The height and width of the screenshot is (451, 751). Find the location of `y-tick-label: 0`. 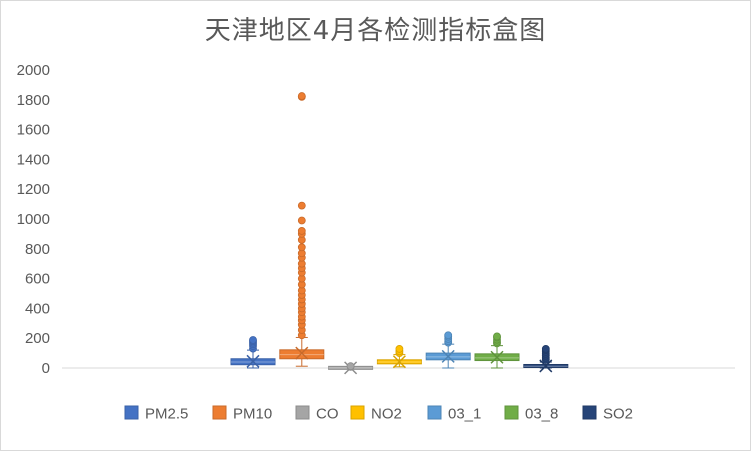

y-tick-label: 0 is located at coordinates (46, 368).